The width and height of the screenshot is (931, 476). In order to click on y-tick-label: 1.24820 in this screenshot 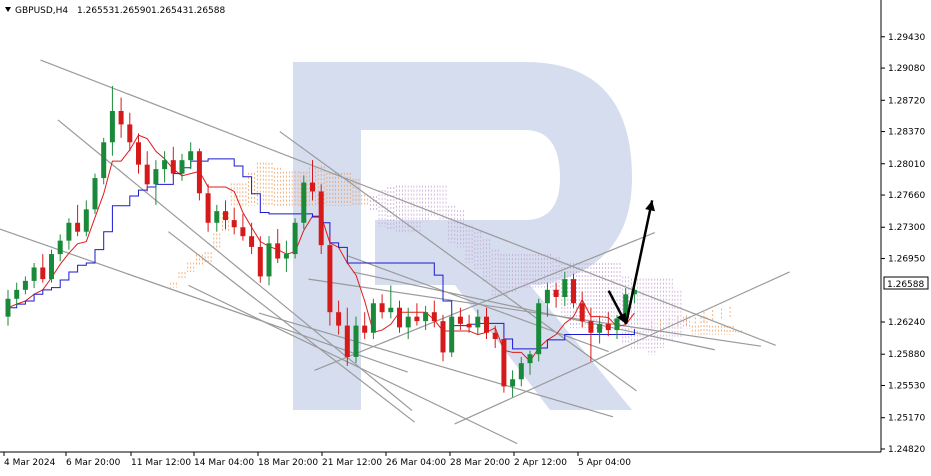, I will do `click(906, 450)`.